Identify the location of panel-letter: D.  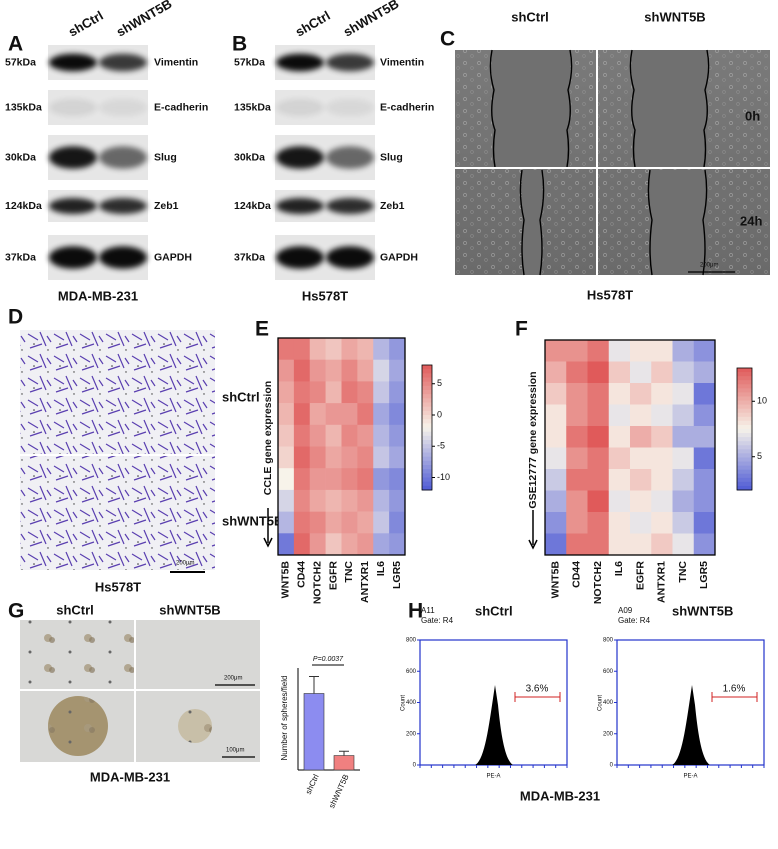
(15, 317).